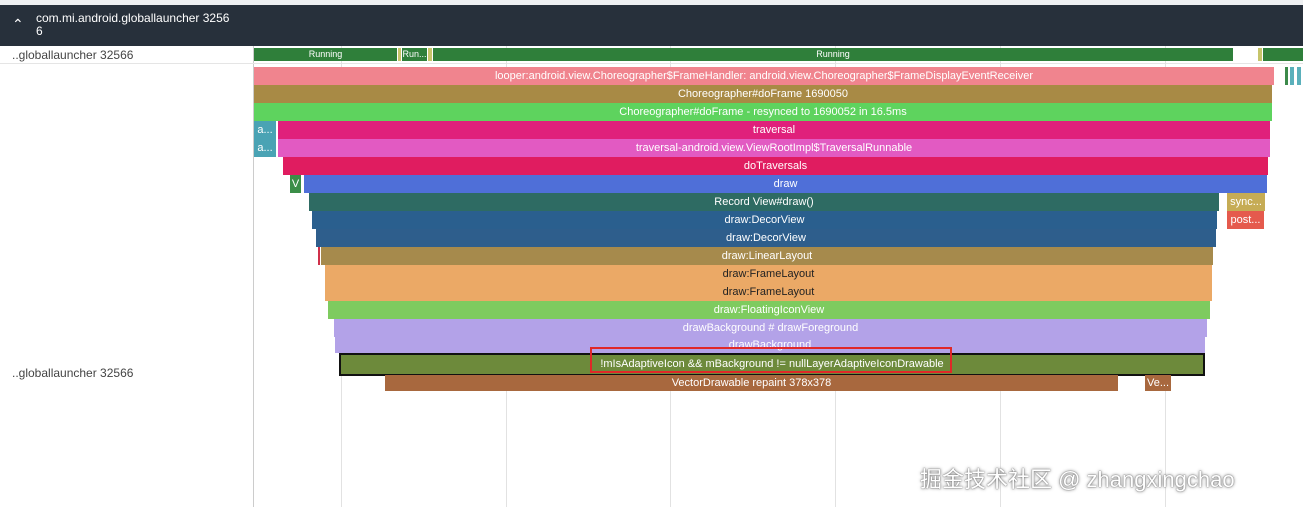 This screenshot has width=1303, height=507. I want to click on track-separator, so click(651, 63).